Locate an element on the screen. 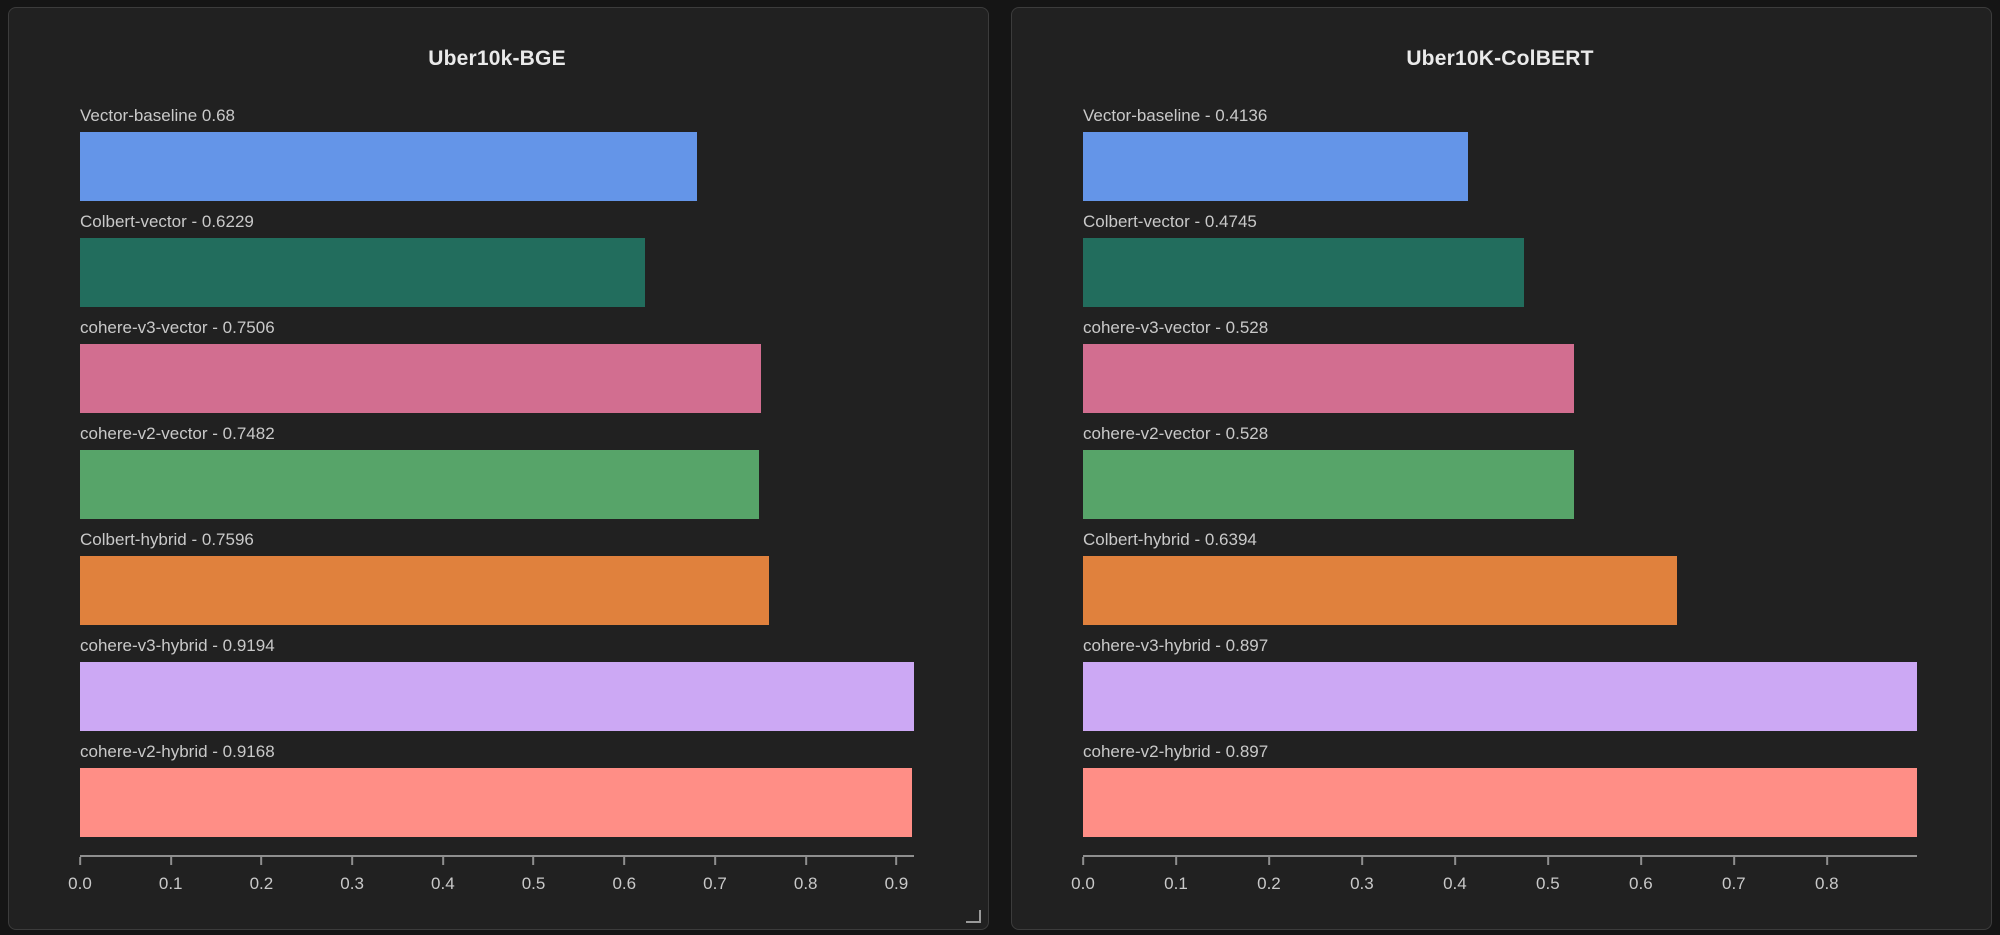  x-axis: 0.0 0.1 0.2 0.3 0.4 0.5 0.6 0.7 0.8 is located at coordinates (1494, 877).